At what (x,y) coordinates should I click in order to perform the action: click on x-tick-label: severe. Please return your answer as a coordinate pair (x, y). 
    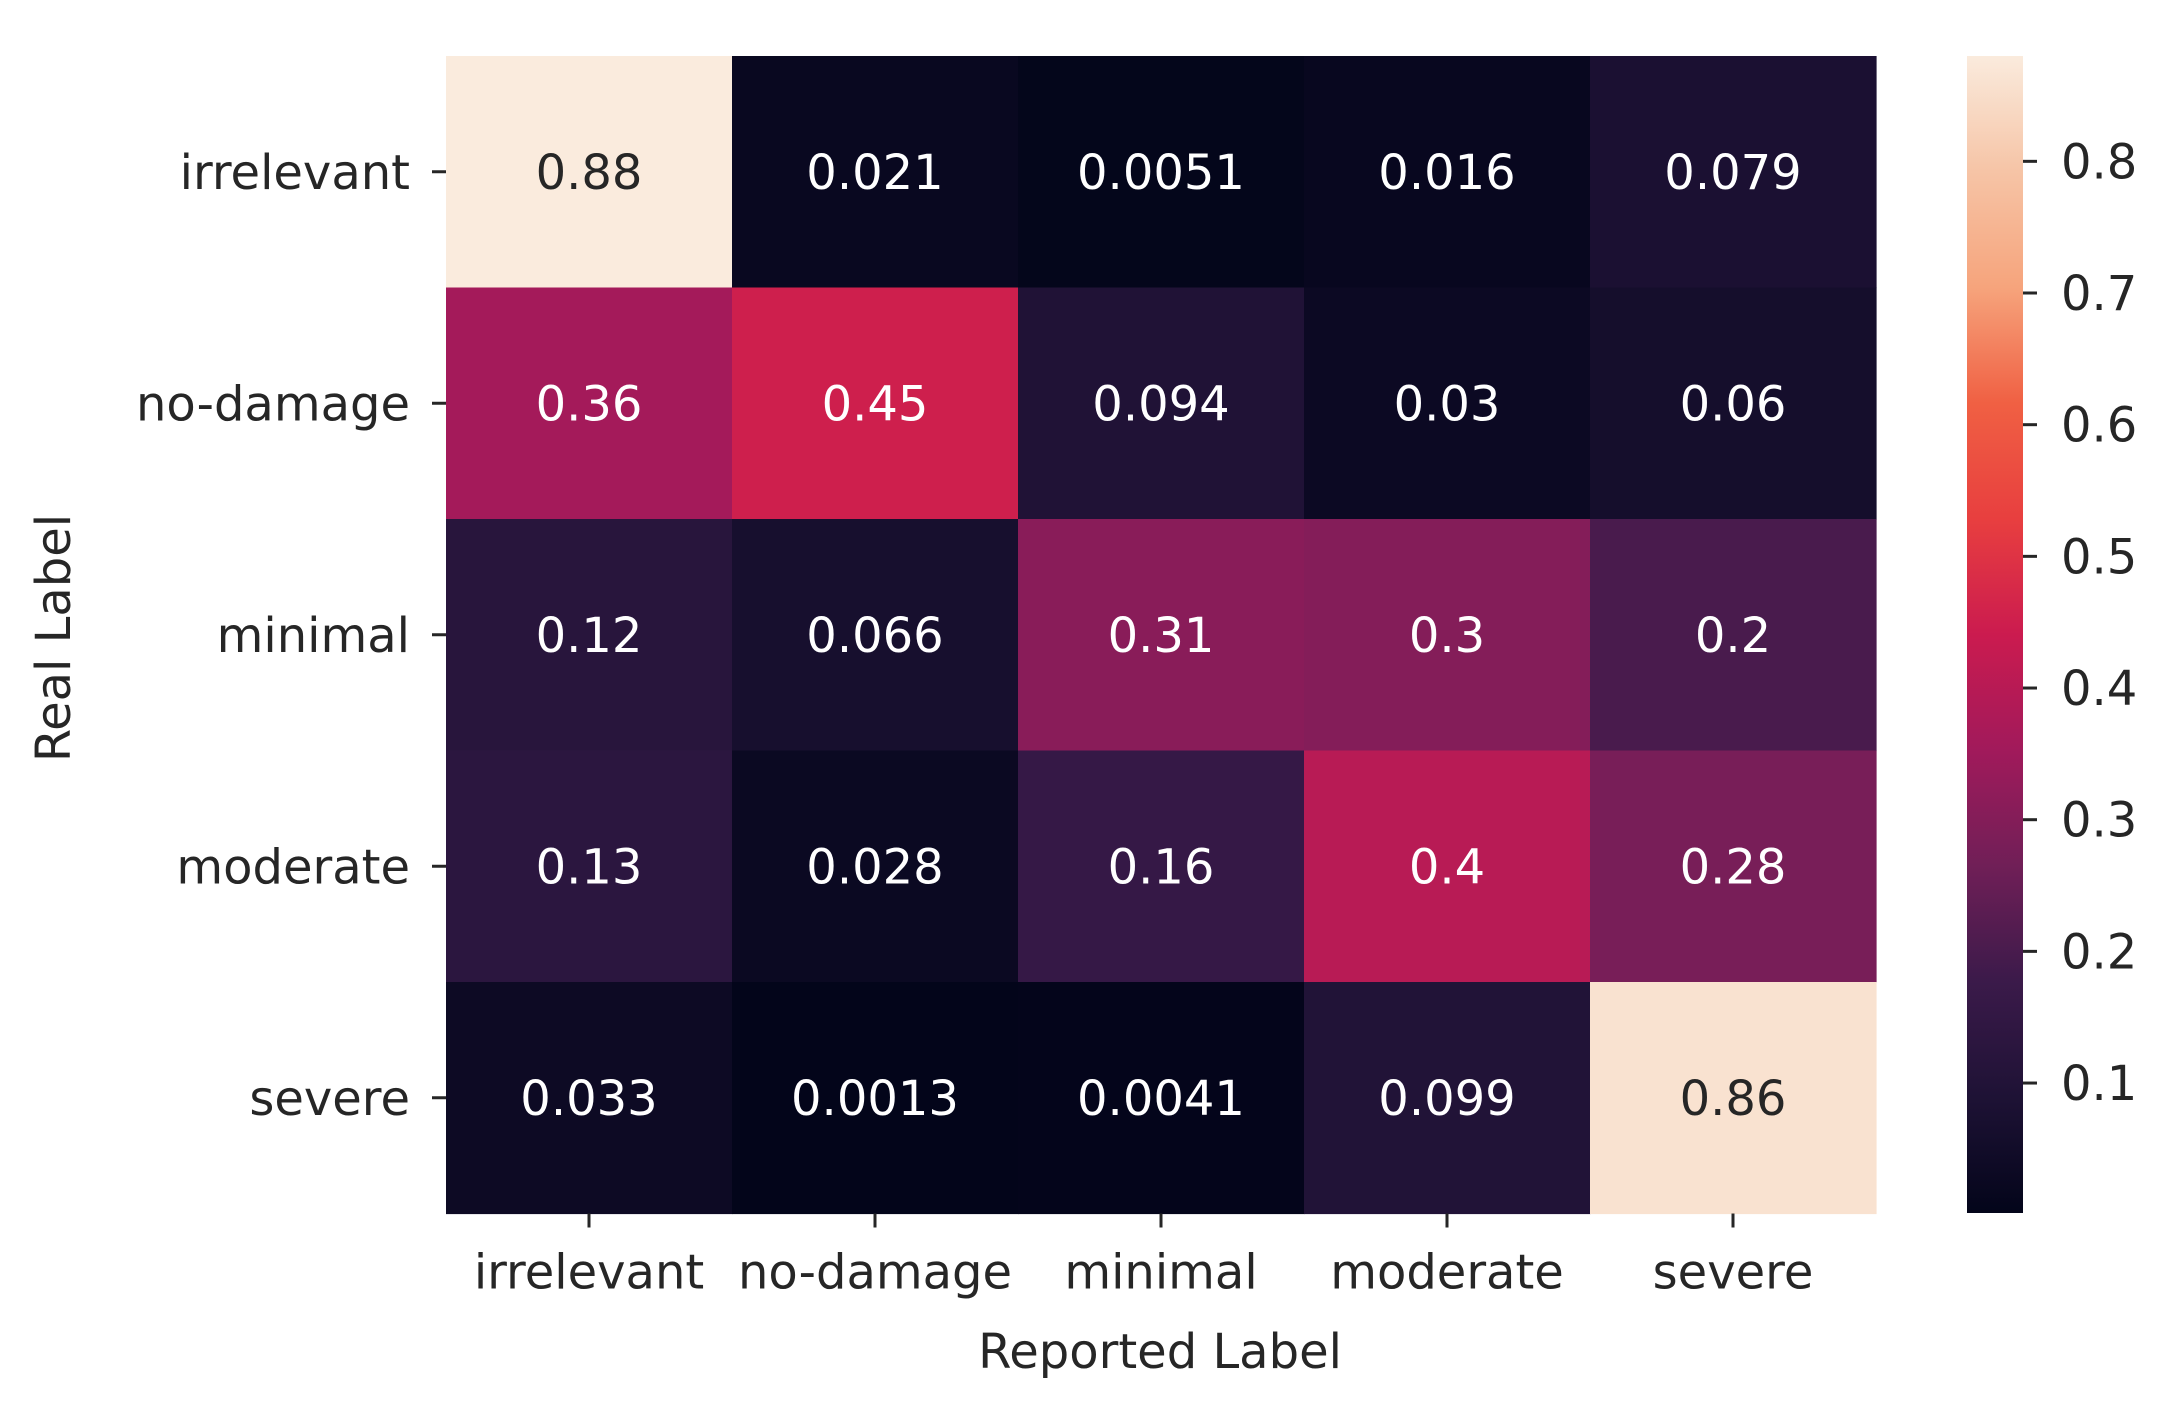
    Looking at the image, I should click on (1733, 1273).